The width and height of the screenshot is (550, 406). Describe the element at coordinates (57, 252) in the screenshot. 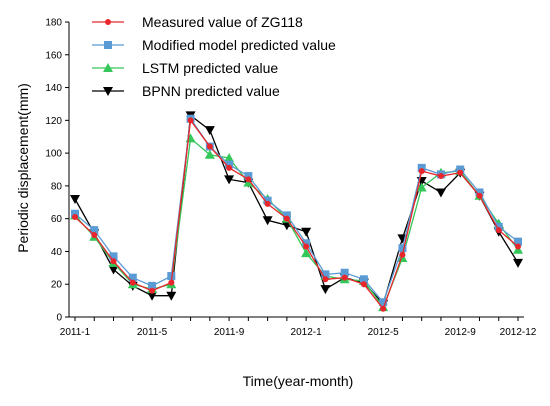

I see `y-tick-label: 40` at that location.